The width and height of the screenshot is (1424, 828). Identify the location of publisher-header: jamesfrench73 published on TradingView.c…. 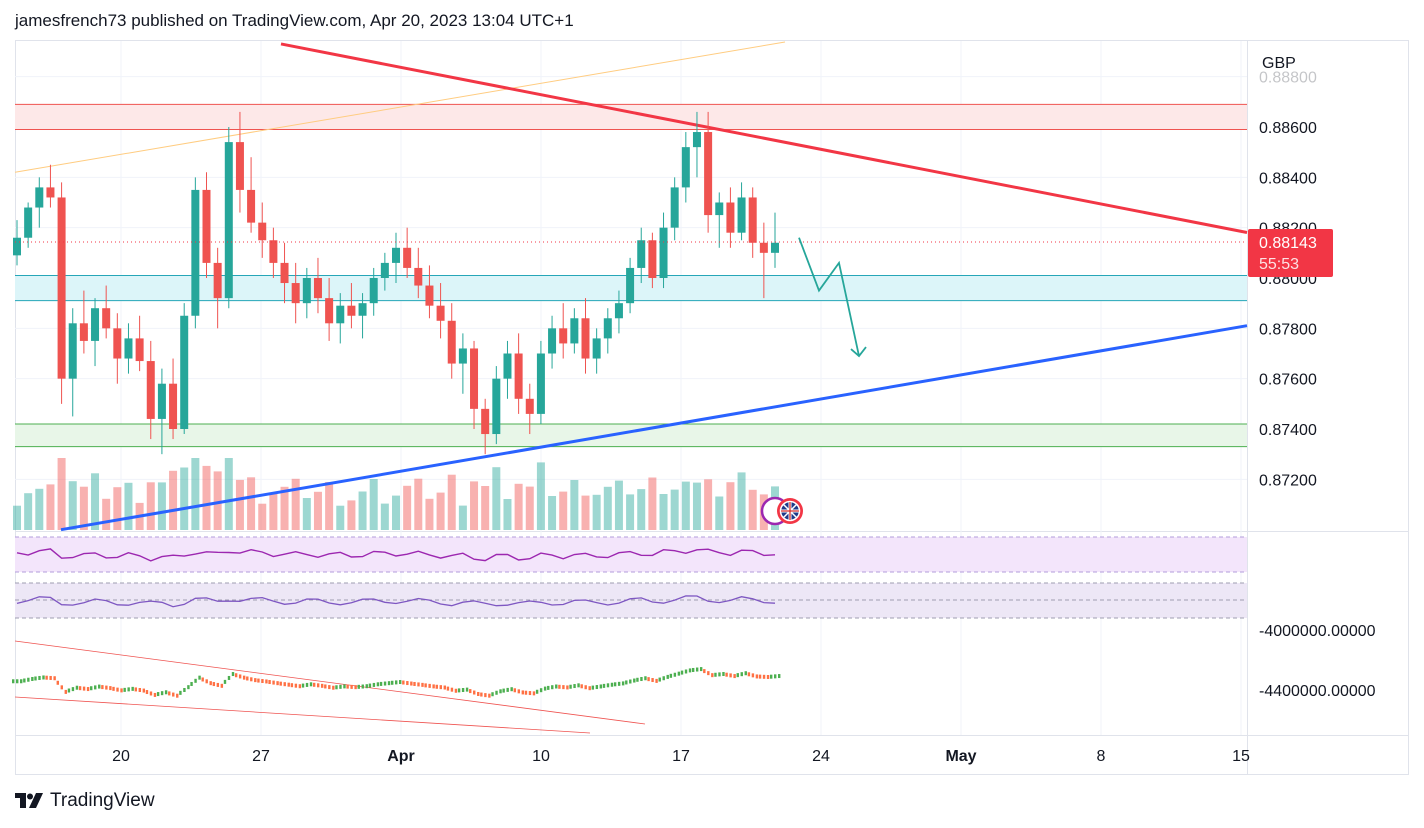
(294, 20).